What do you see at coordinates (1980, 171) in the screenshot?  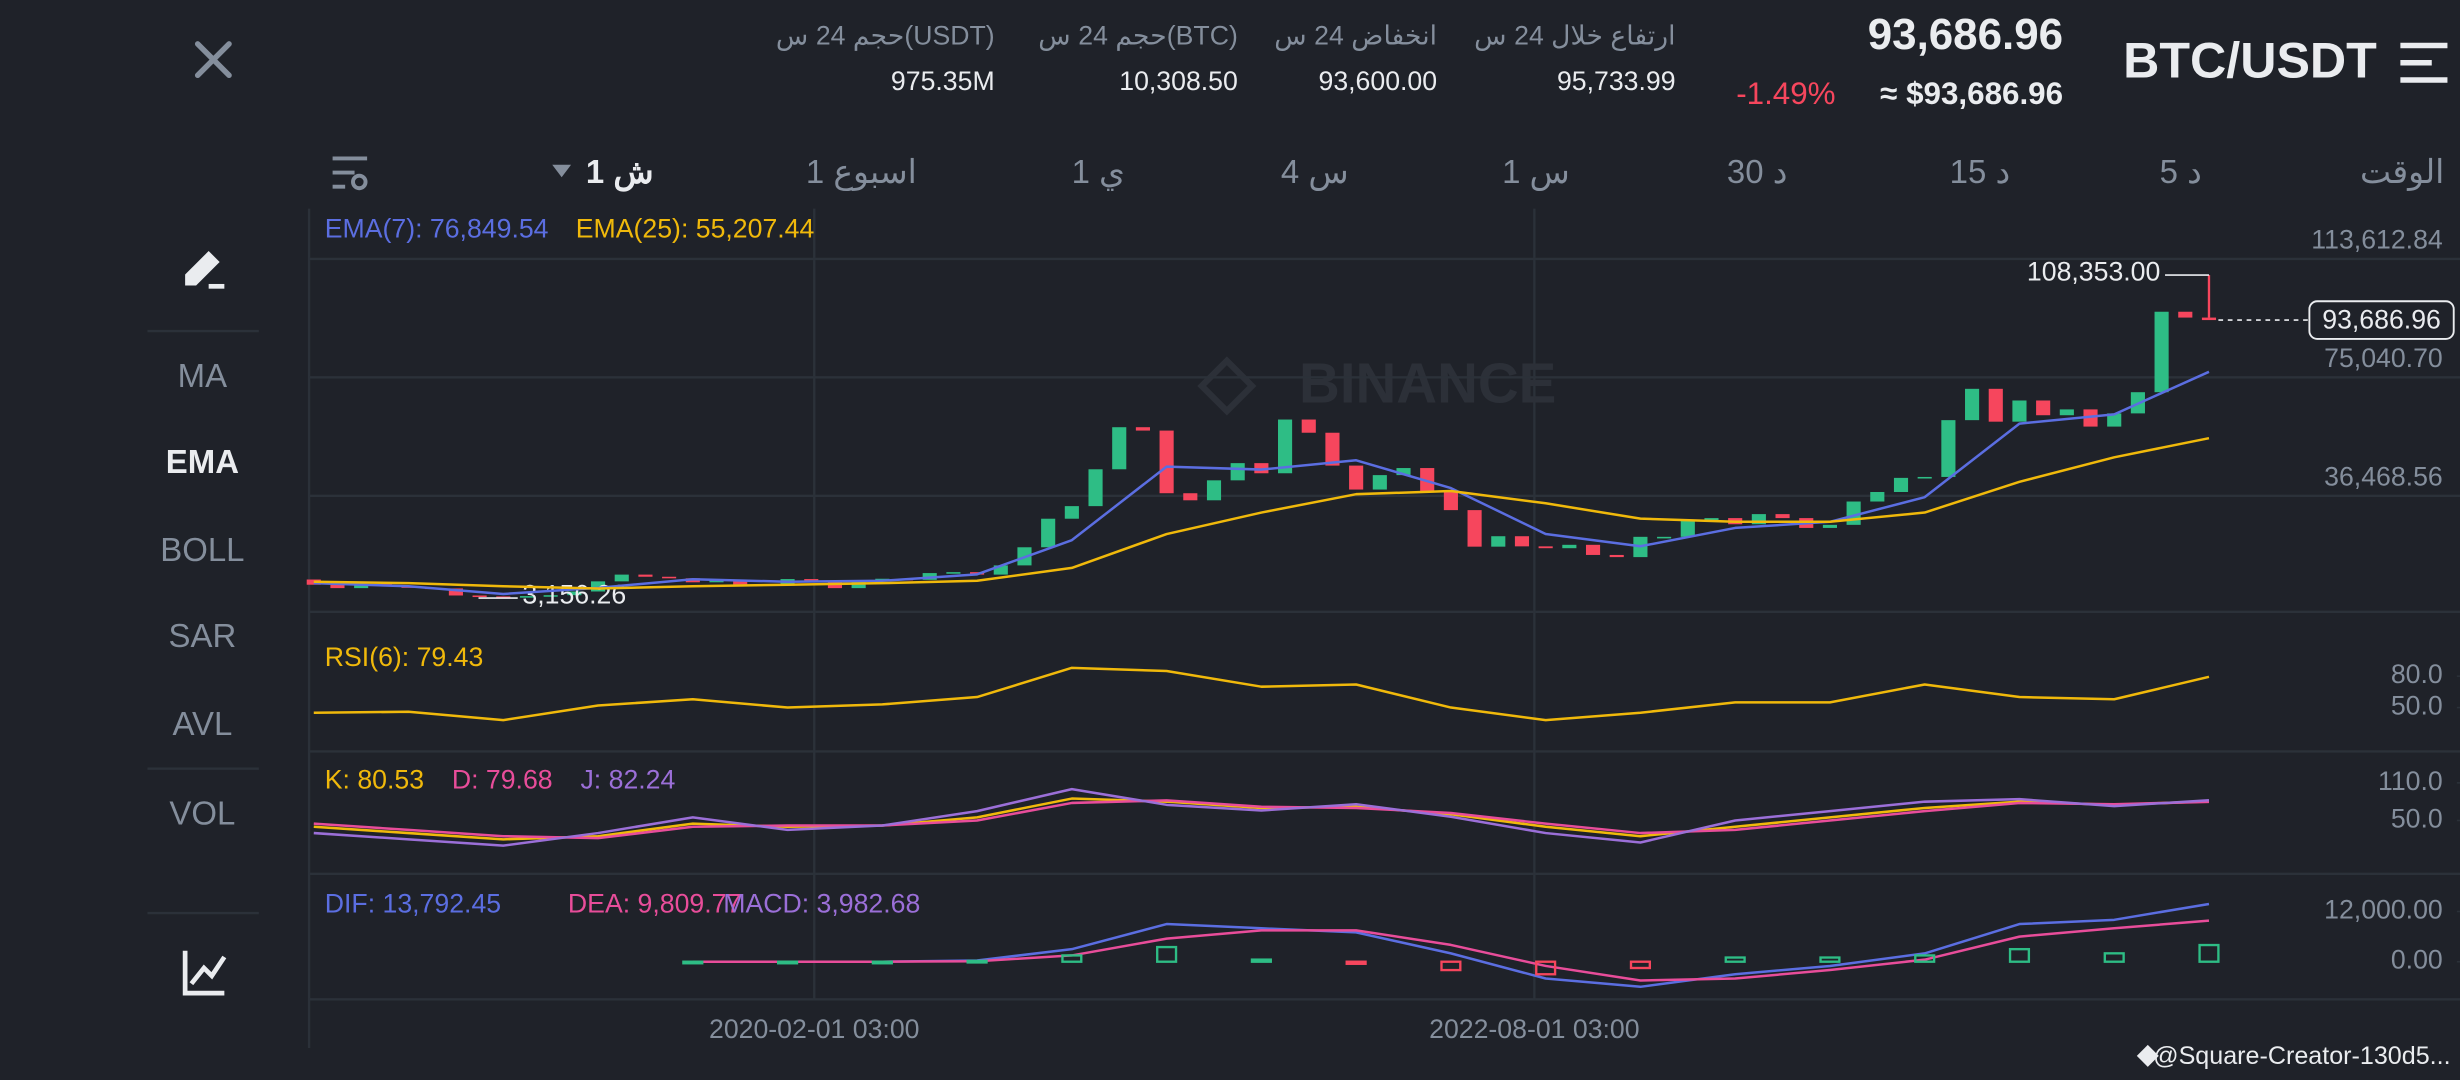 I see `timeframe-tab: 15 د` at bounding box center [1980, 171].